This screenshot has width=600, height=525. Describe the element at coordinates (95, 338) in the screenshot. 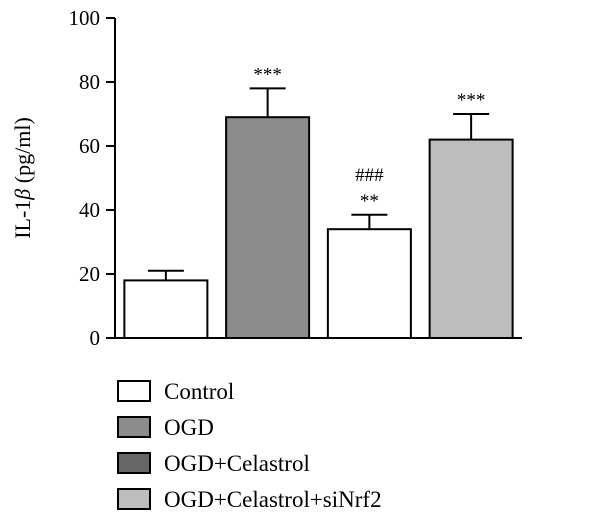

I see `y-tick-label-0: 0` at that location.